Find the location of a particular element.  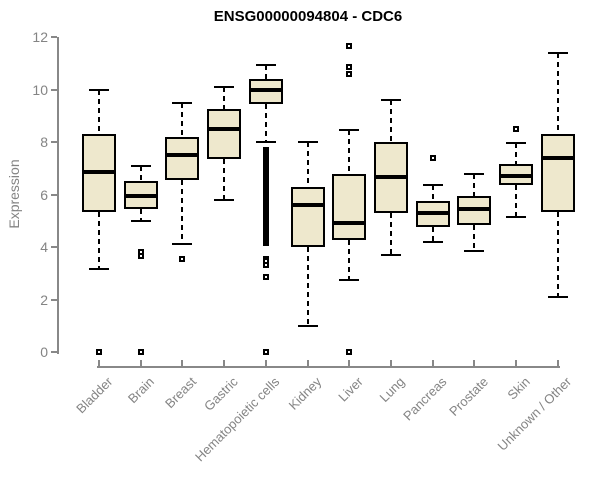

x-tick-label-gastric: Gastric is located at coordinates (221, 394).